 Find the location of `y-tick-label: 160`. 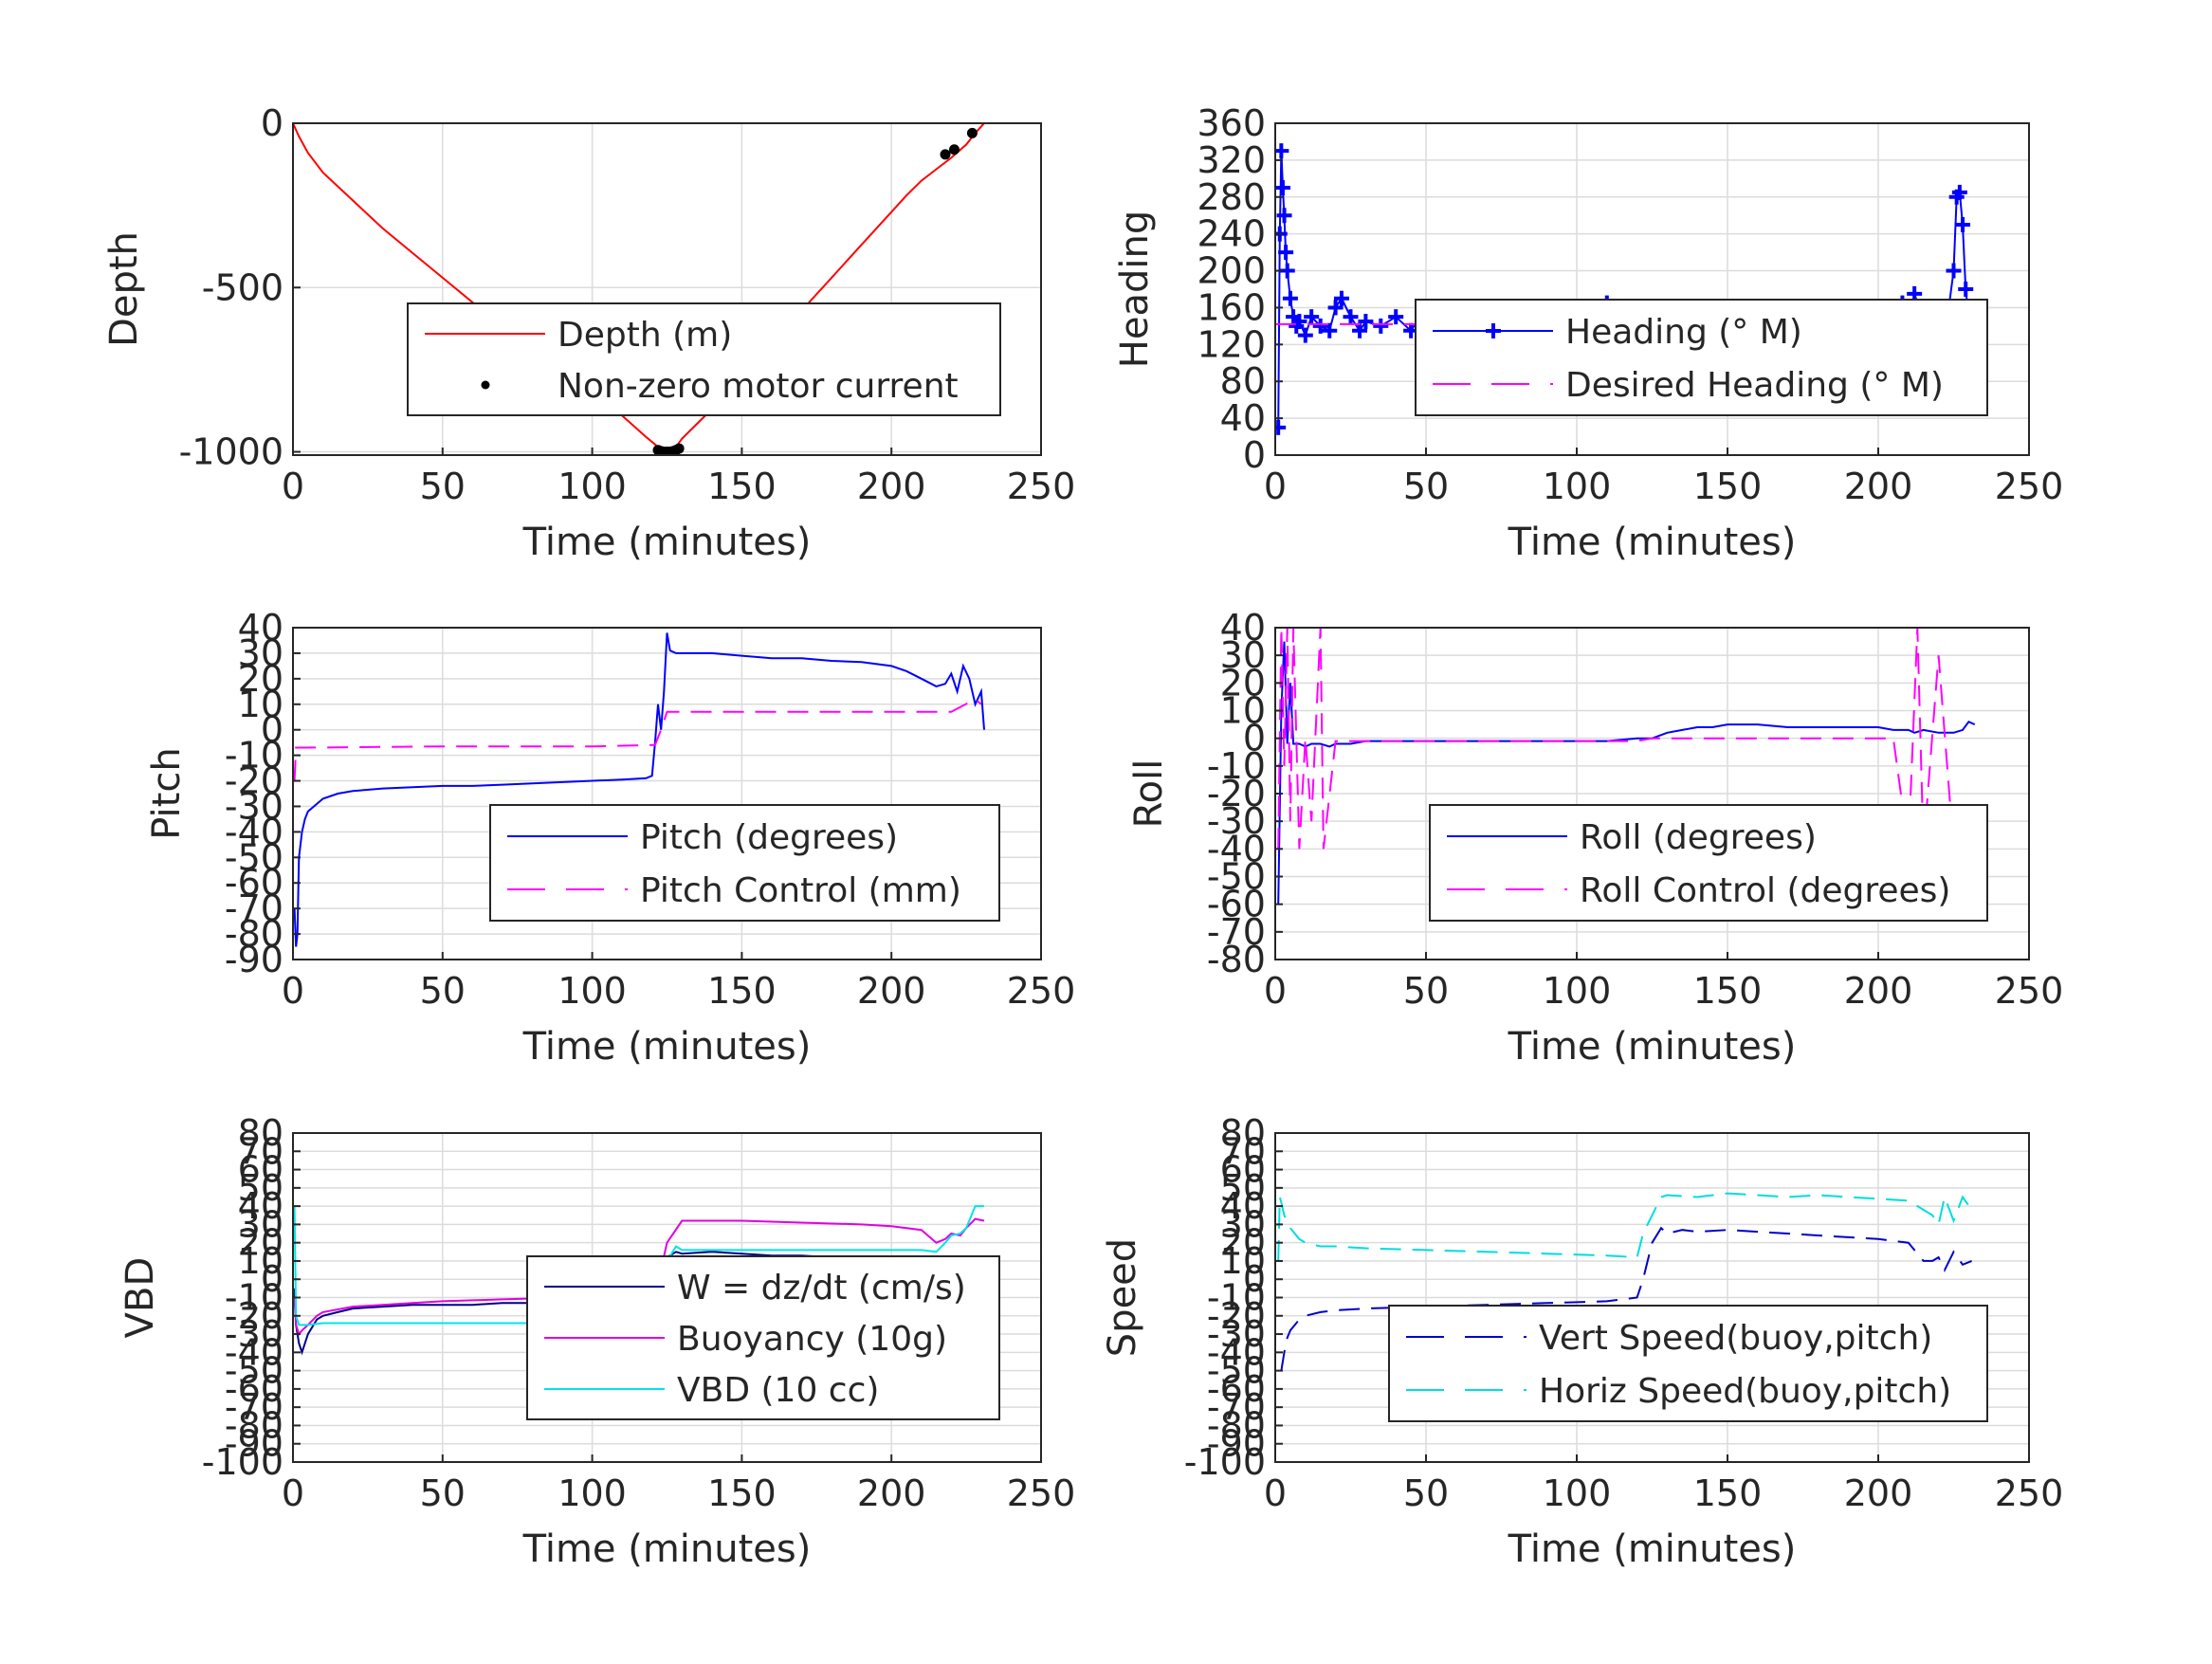

y-tick-label: 160 is located at coordinates (1231, 307).